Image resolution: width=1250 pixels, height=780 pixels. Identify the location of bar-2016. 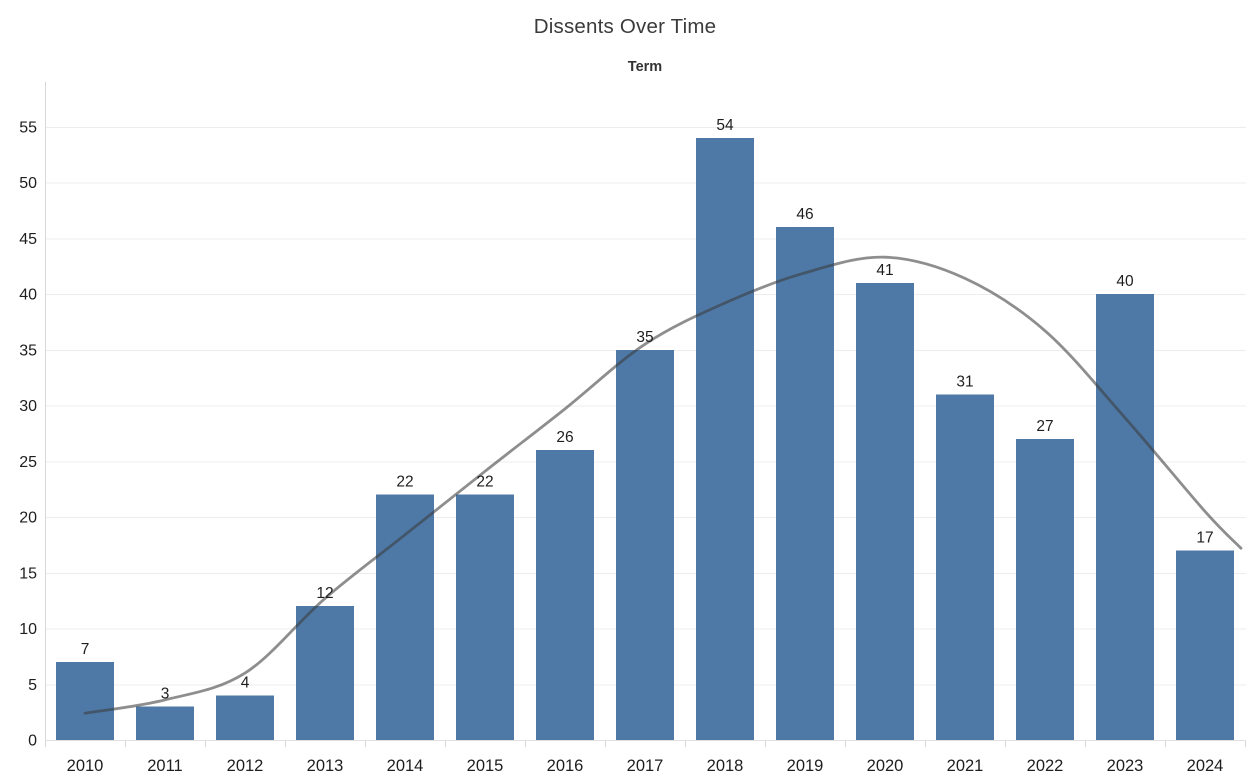
(565, 595).